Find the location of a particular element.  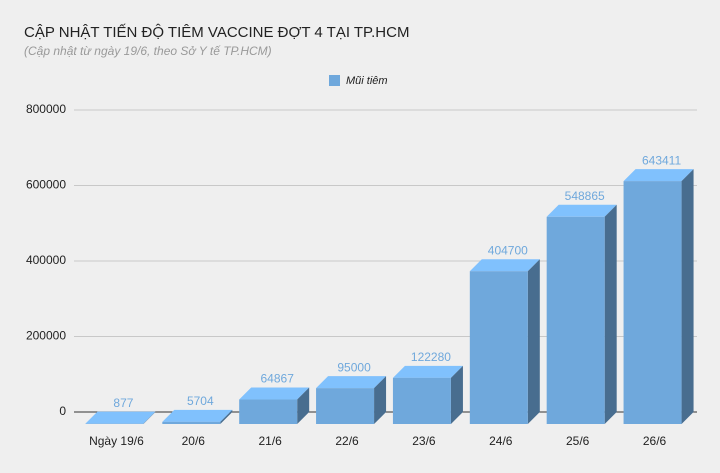

data-label: 122280 is located at coordinates (431, 357).